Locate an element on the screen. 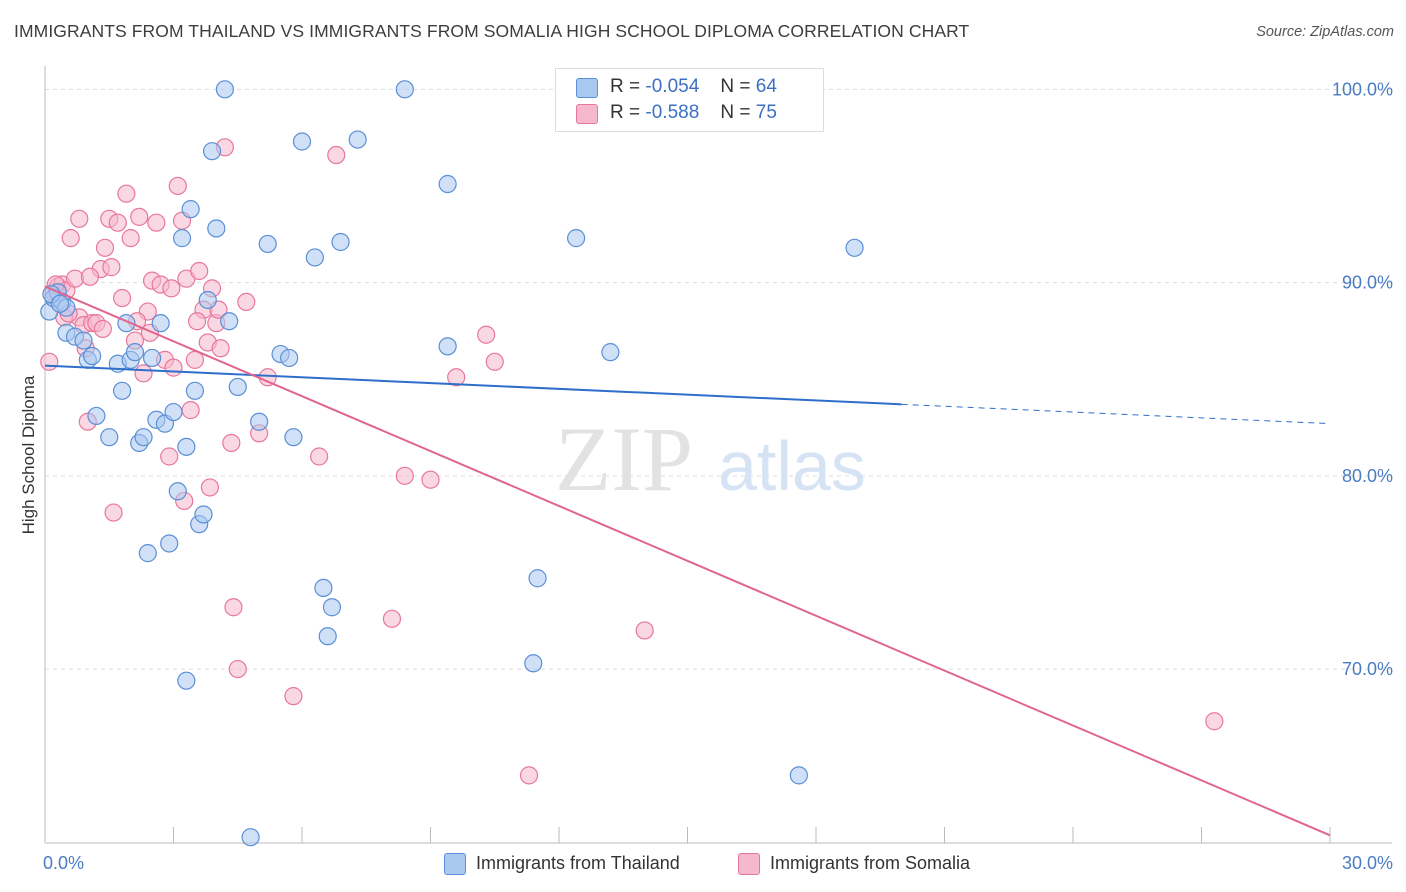 The width and height of the screenshot is (1406, 892). somalia-swatch is located at coordinates (587, 114).